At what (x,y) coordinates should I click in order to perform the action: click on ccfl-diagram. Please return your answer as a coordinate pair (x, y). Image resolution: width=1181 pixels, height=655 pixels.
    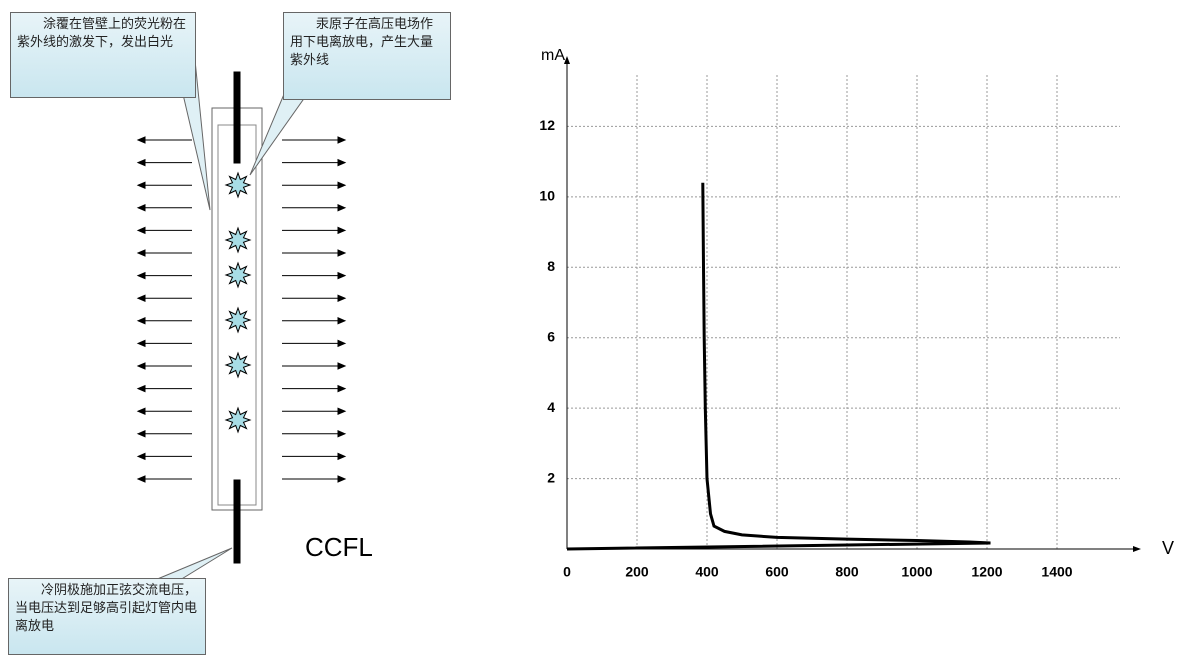
    Looking at the image, I should click on (241, 320).